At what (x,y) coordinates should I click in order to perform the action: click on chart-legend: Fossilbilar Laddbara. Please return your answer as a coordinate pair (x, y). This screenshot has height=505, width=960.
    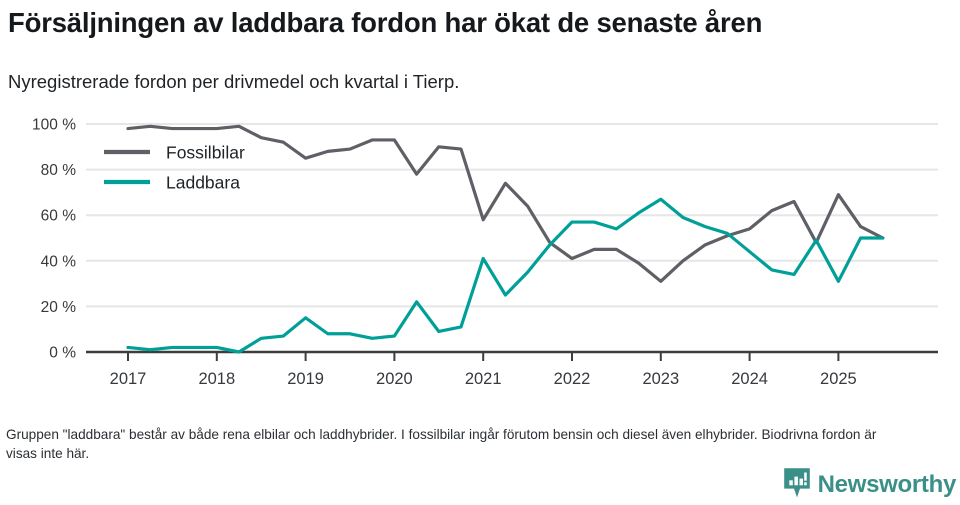
    Looking at the image, I should click on (174, 168).